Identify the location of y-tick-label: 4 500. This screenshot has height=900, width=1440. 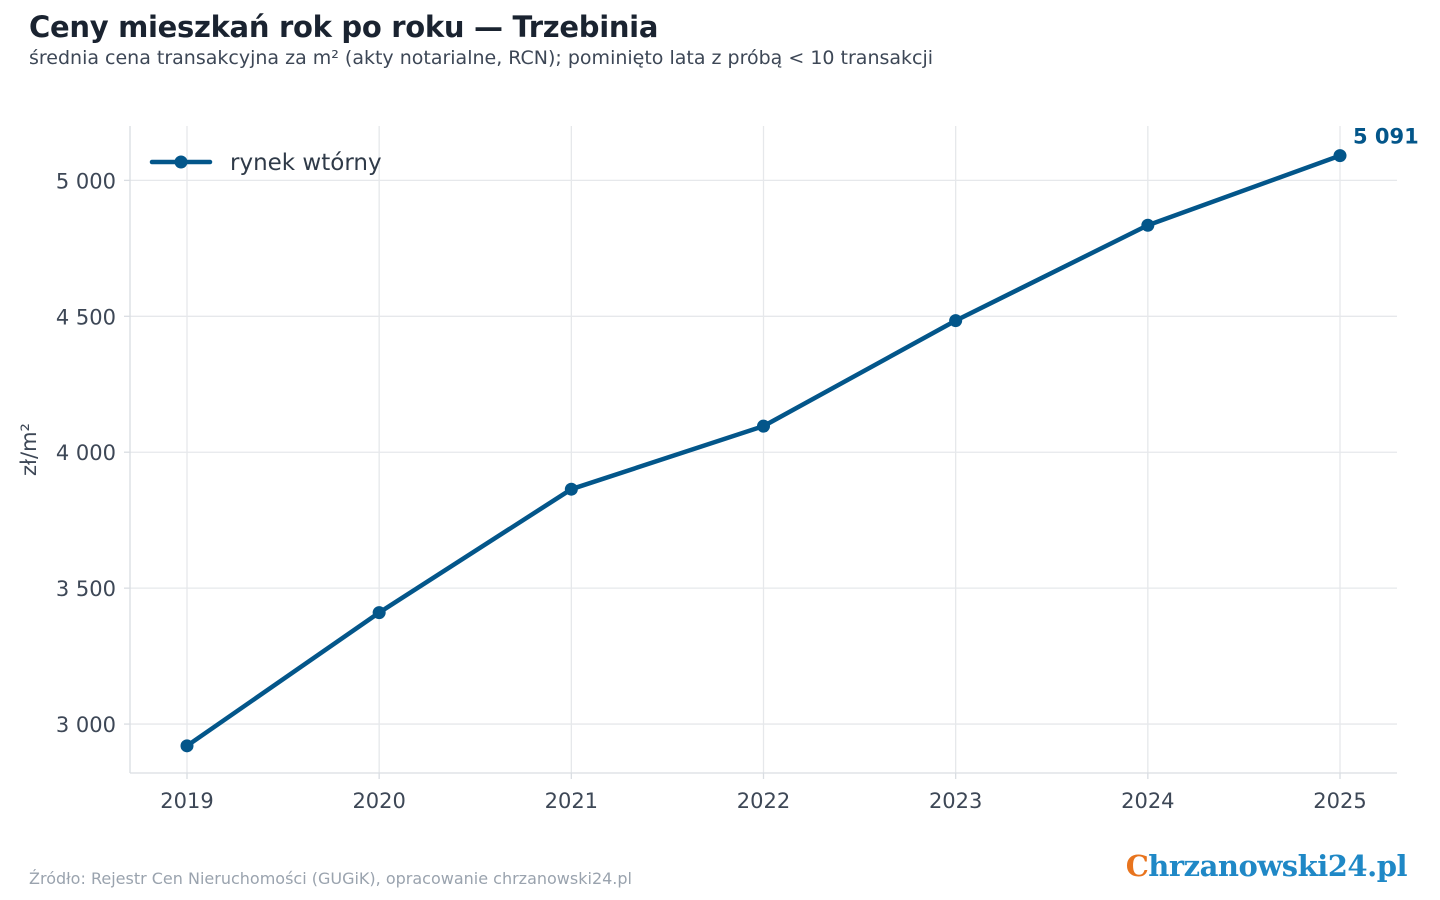
(86, 317).